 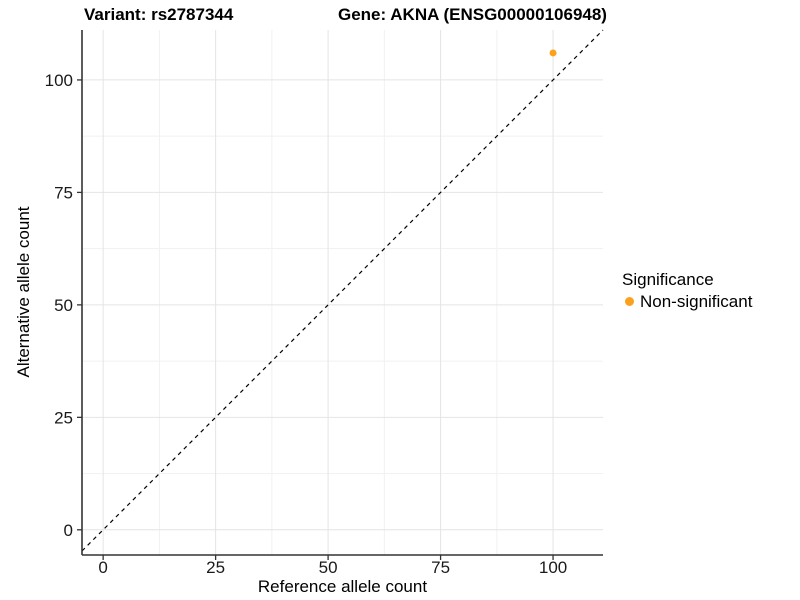 I want to click on x-tick-label: 50, so click(x=328, y=567).